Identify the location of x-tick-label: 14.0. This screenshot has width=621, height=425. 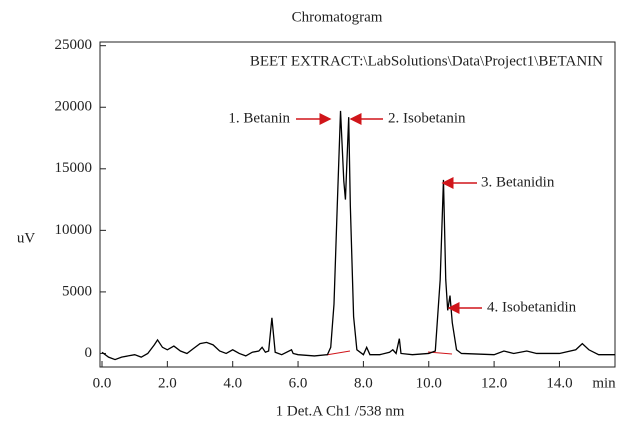
(559, 383).